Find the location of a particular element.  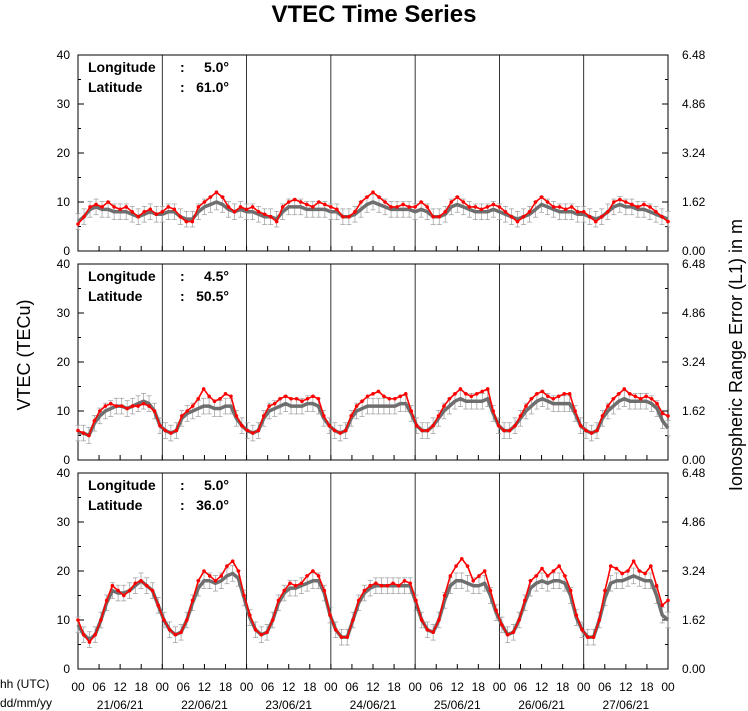

x-date-label: 25/06/21 is located at coordinates (457, 704).